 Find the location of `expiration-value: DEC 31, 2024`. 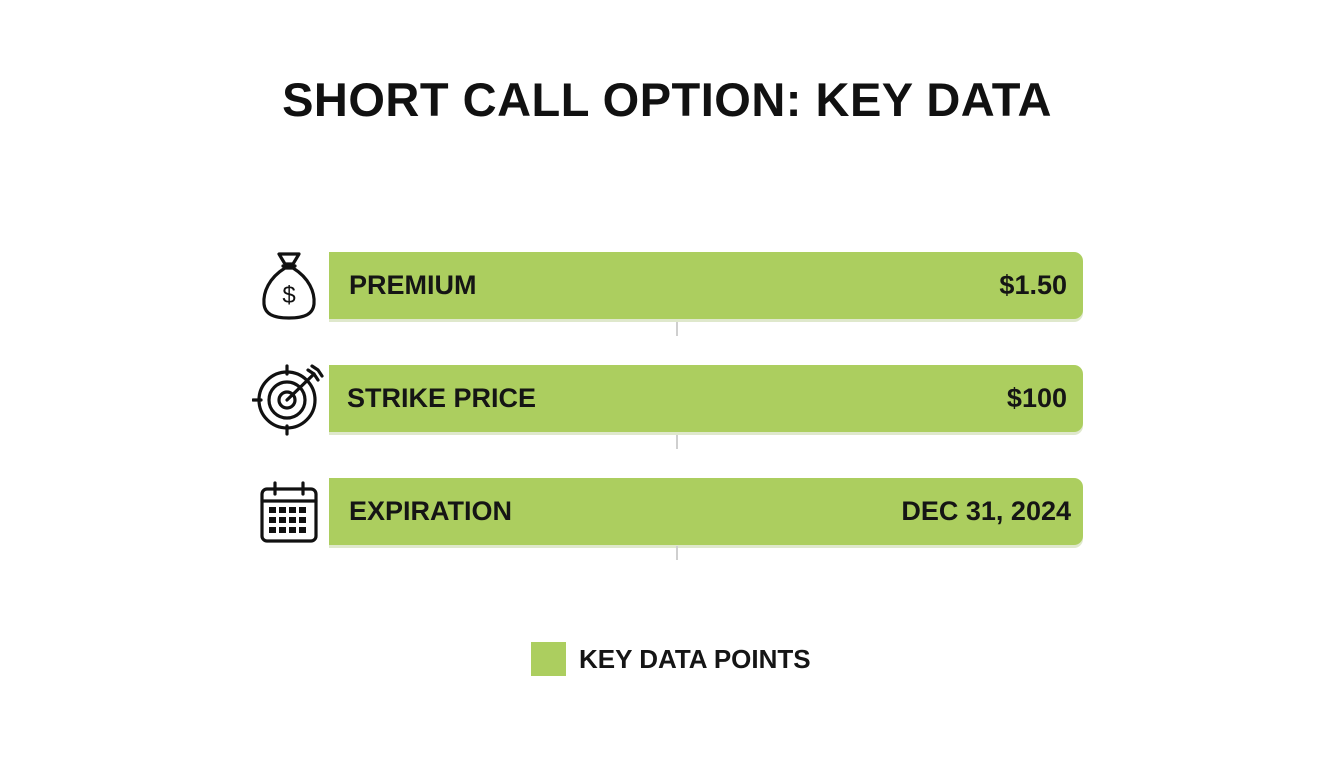

expiration-value: DEC 31, 2024 is located at coordinates (986, 511).